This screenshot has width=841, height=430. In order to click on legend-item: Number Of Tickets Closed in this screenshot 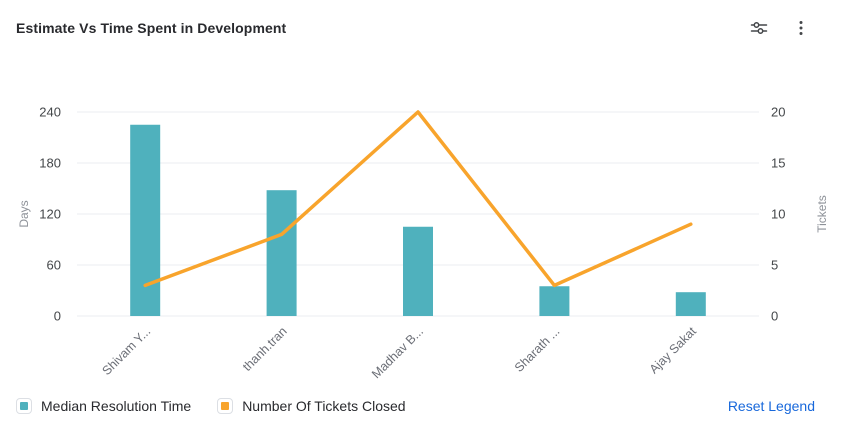, I will do `click(311, 406)`.